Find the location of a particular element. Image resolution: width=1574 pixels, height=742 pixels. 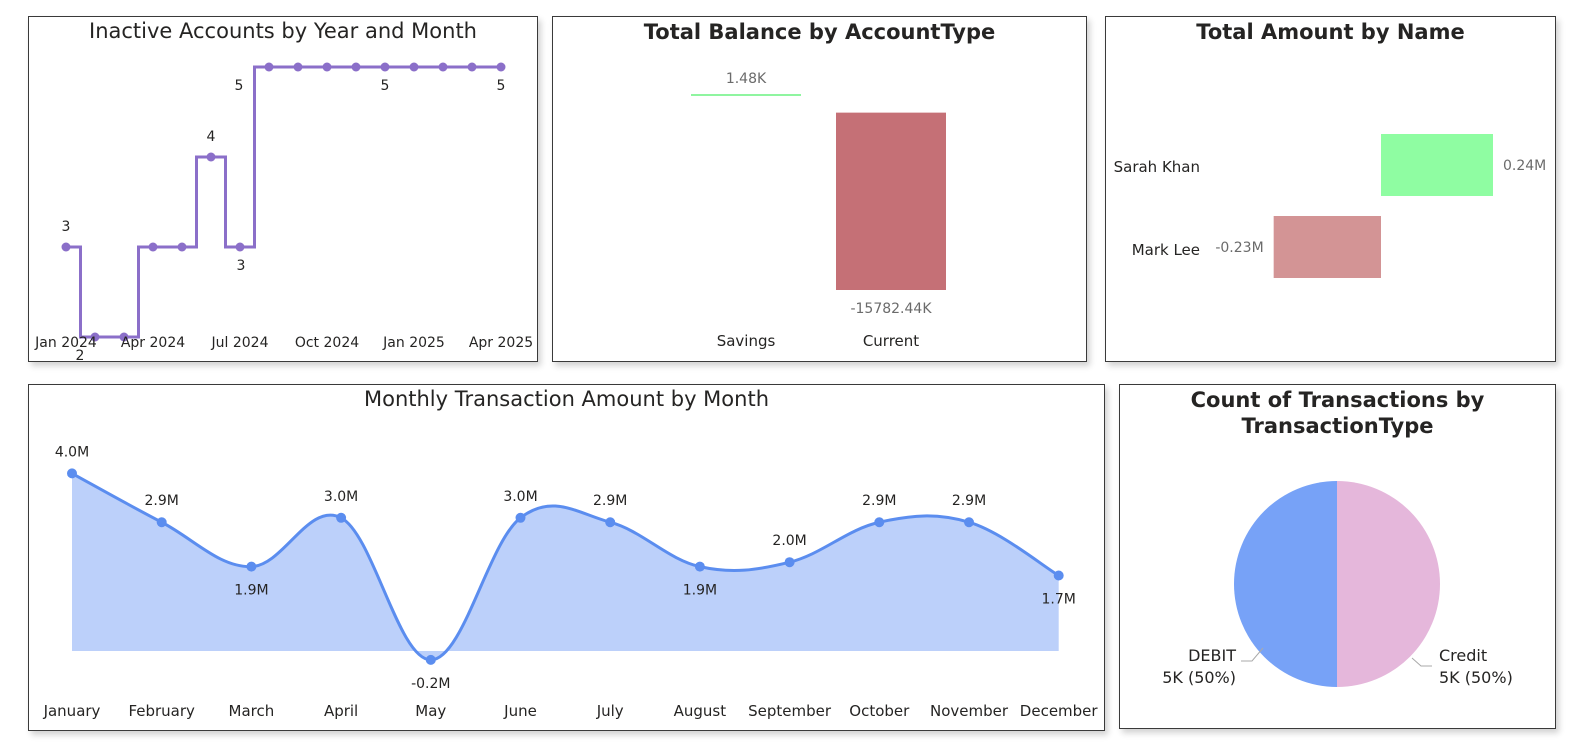

account-category-label: Savings is located at coordinates (746, 341).